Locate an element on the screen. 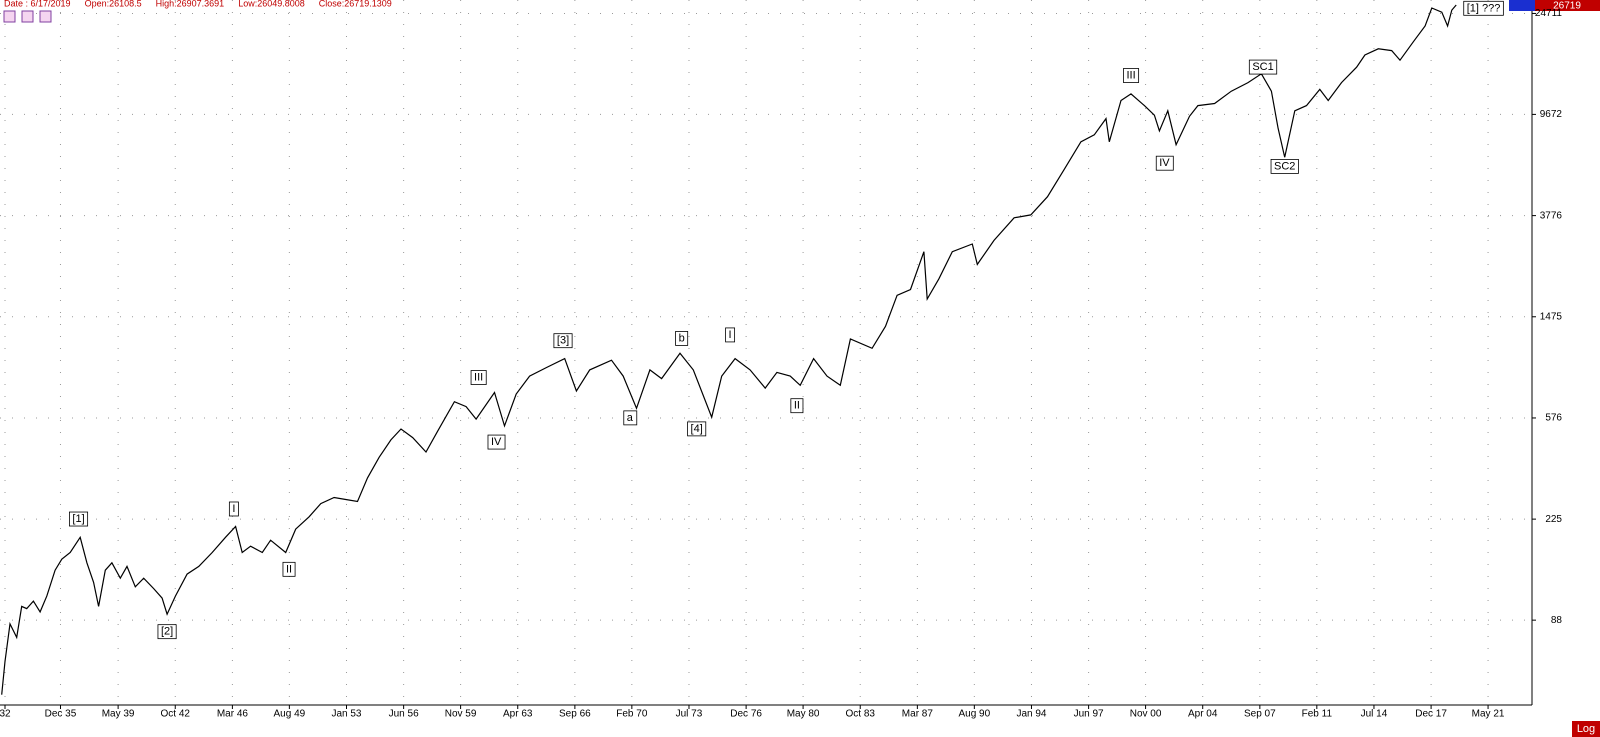 Image resolution: width=1600 pixels, height=737 pixels. header-field: High:26907.3691 is located at coordinates (190, 4).